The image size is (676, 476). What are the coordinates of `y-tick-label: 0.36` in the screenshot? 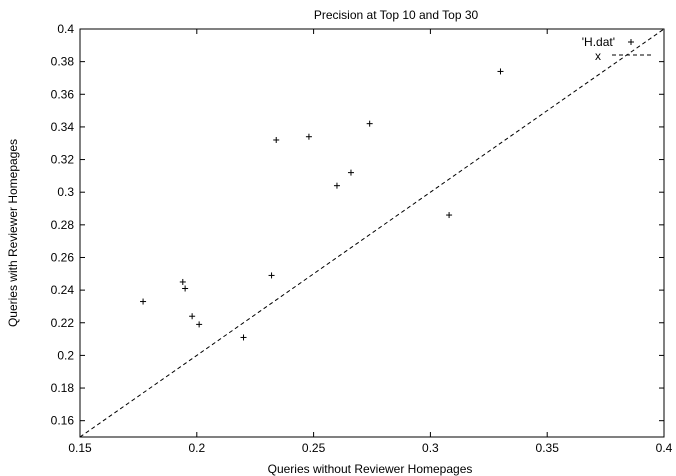 It's located at (63, 94).